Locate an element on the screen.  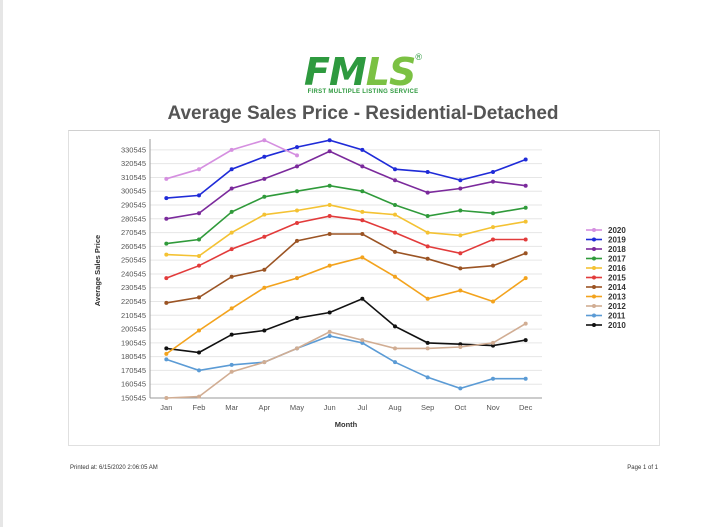
x-tick-label: Nov is located at coordinates (493, 407).